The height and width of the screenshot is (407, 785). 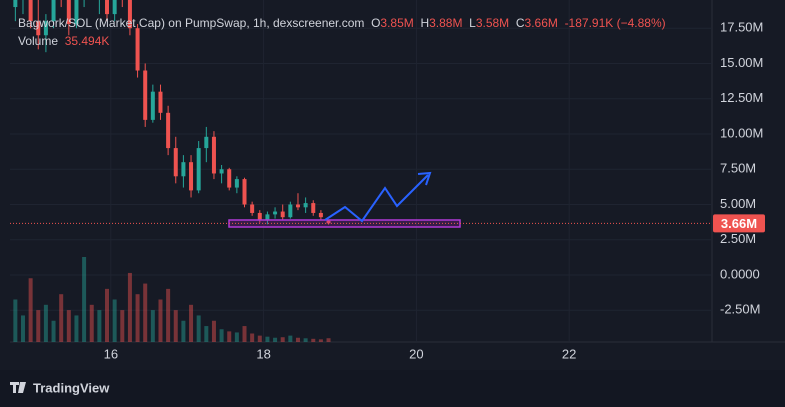 What do you see at coordinates (740, 309) in the screenshot?
I see `y-tick-label: -2.50M` at bounding box center [740, 309].